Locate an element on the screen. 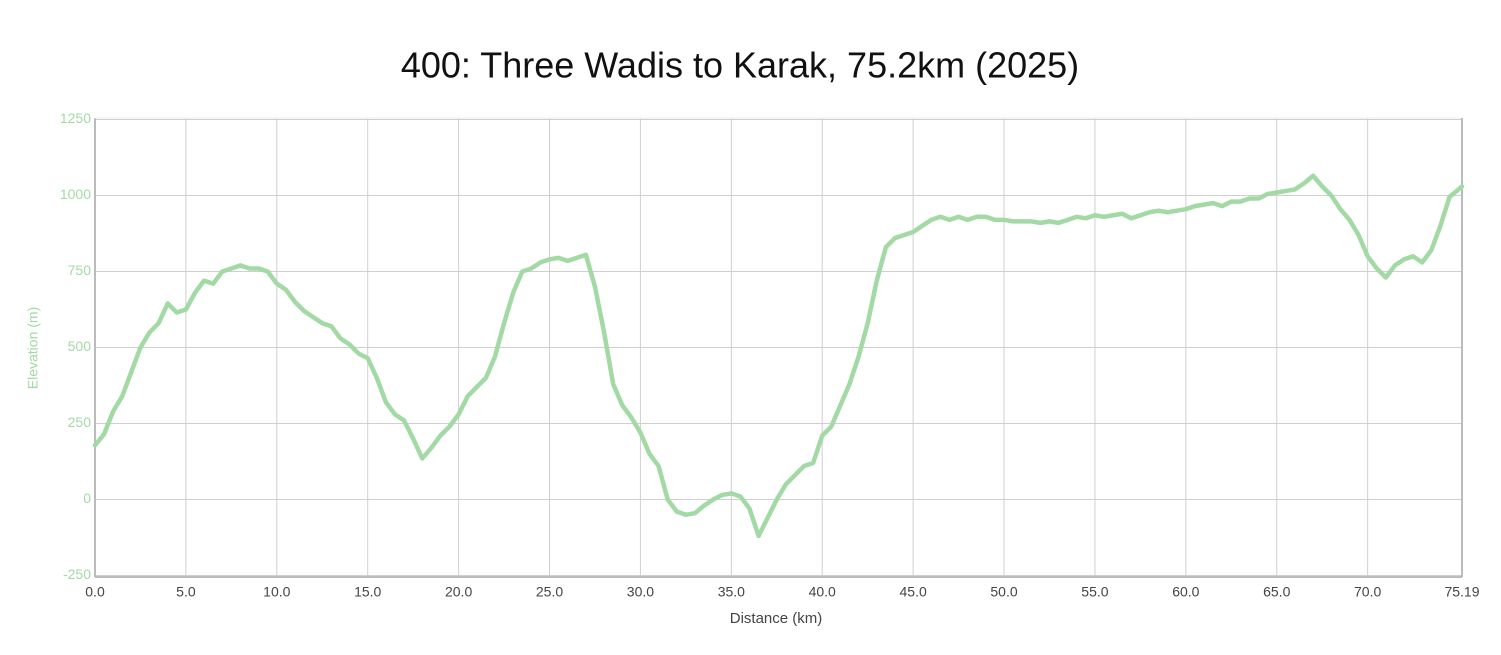  x-tick-label: 40.0 is located at coordinates (822, 592).